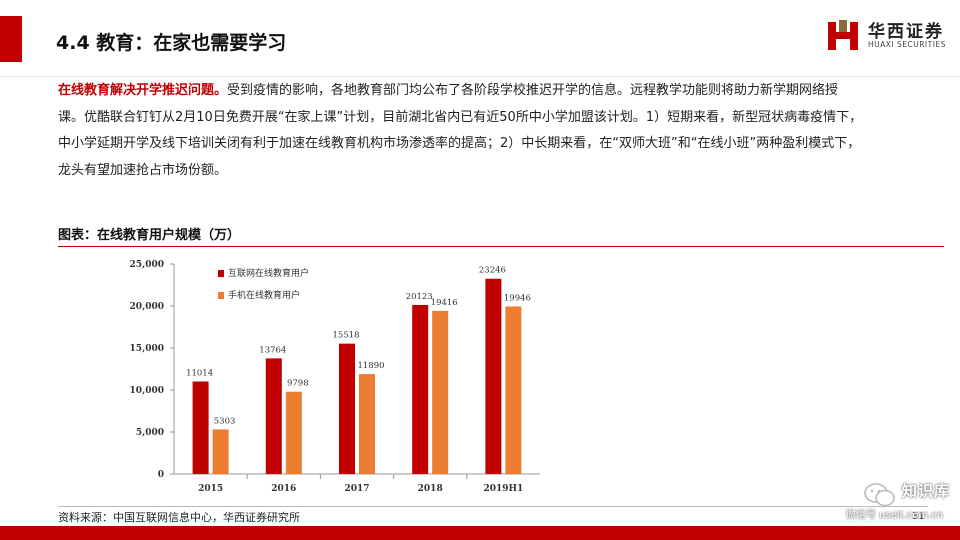 This screenshot has height=540, width=960. Describe the element at coordinates (147, 265) in the screenshot. I see `y-tick-label: 25,000` at that location.